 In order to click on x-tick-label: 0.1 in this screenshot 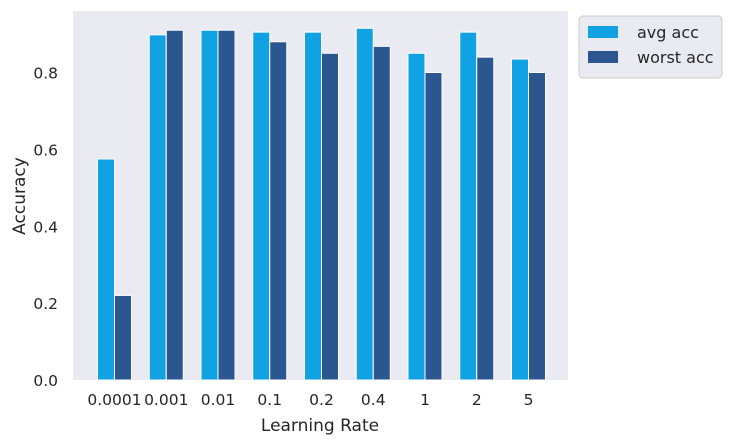, I will do `click(269, 400)`.